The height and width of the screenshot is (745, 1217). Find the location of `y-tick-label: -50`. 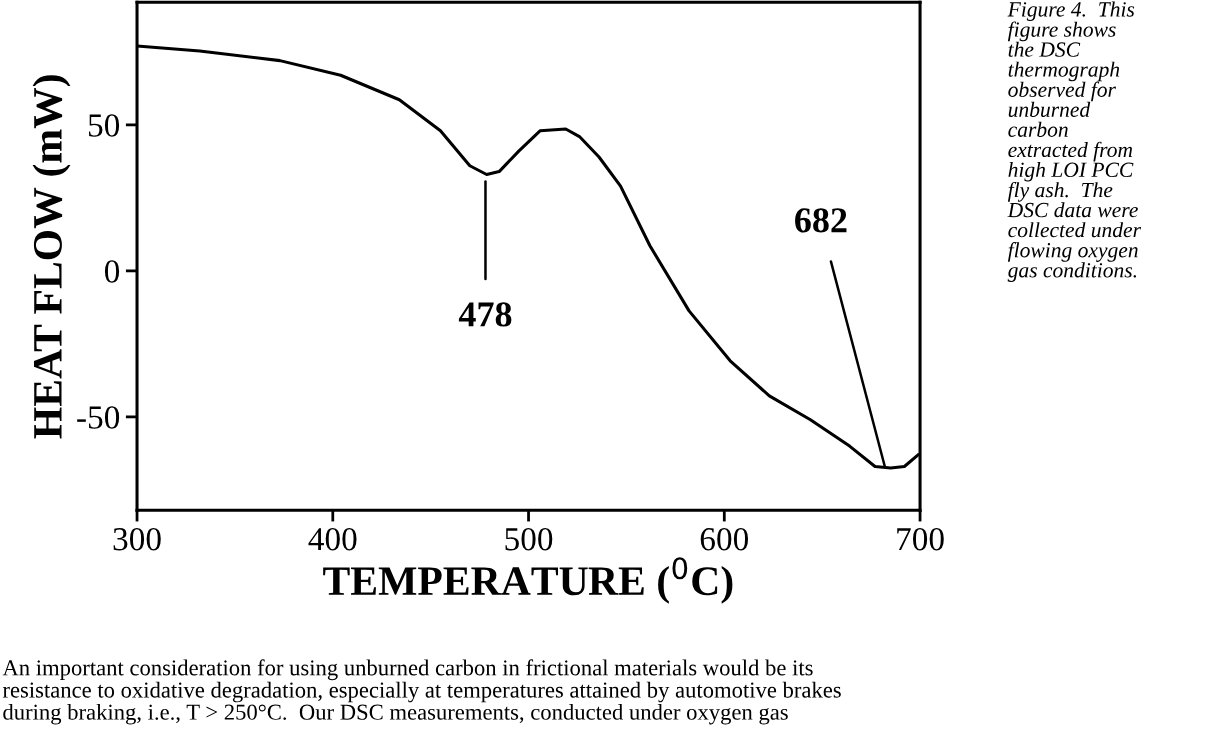

y-tick-label: -50 is located at coordinates (98, 417).